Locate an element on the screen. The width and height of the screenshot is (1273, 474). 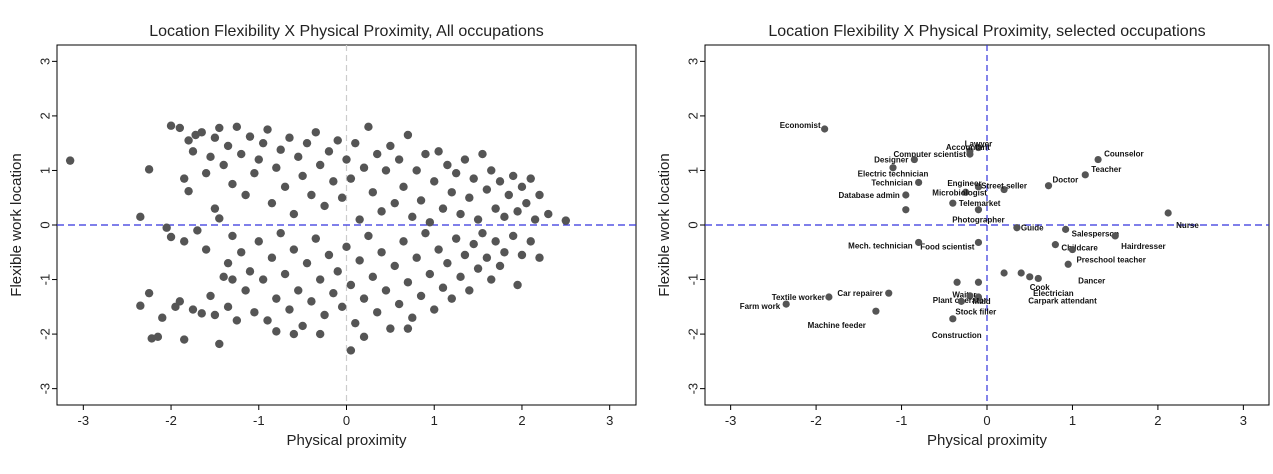
point-label: Engineer is located at coordinates (964, 183).